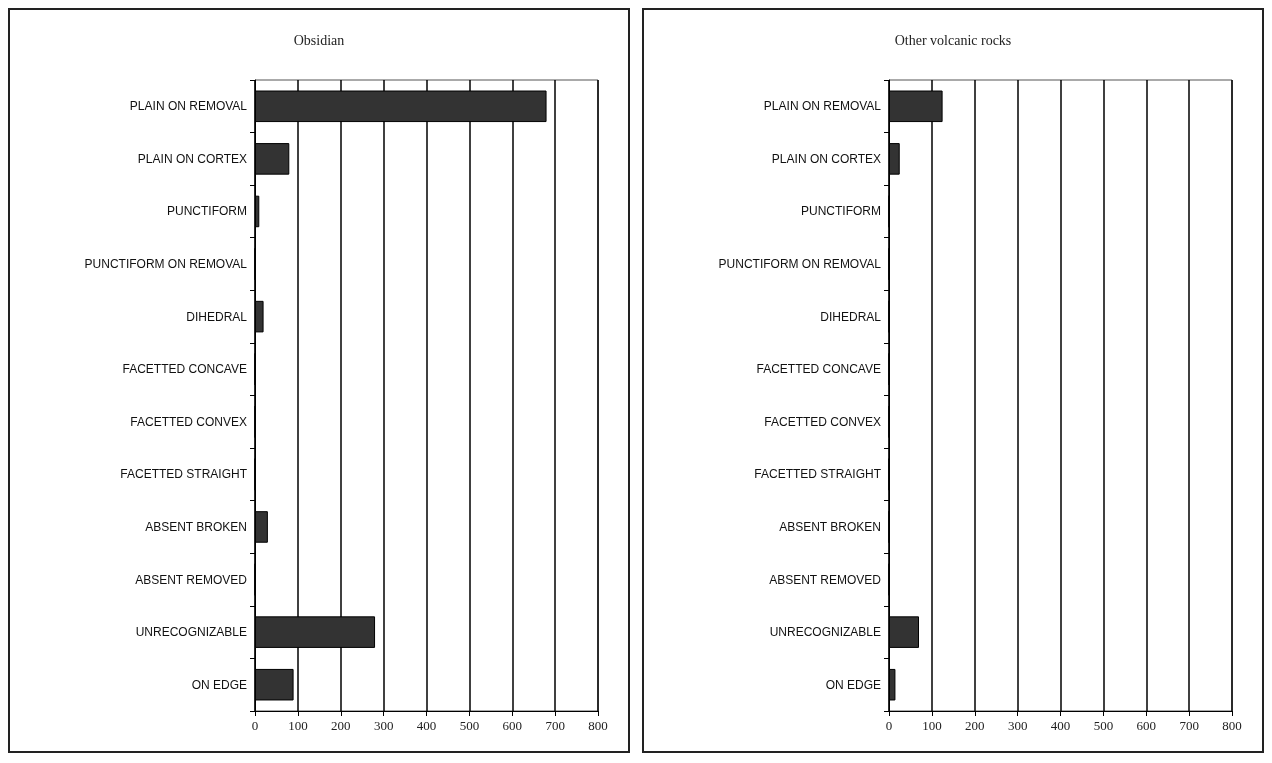 Image resolution: width=1272 pixels, height=763 pixels. What do you see at coordinates (319, 40) in the screenshot?
I see `chart-title: Obsidian` at bounding box center [319, 40].